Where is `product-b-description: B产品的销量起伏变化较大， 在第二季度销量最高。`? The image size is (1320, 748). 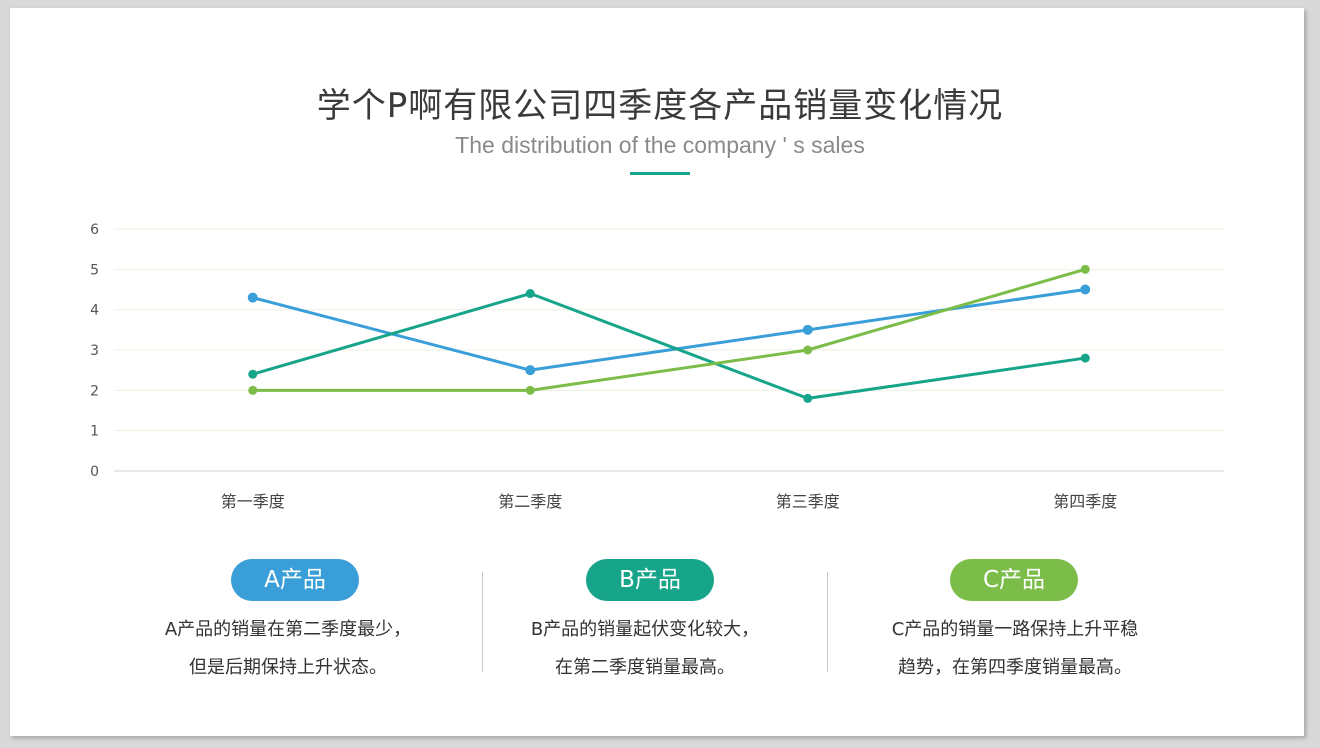 product-b-description: B产品的销量起伏变化较大， 在第二季度销量最高。 is located at coordinates (645, 649).